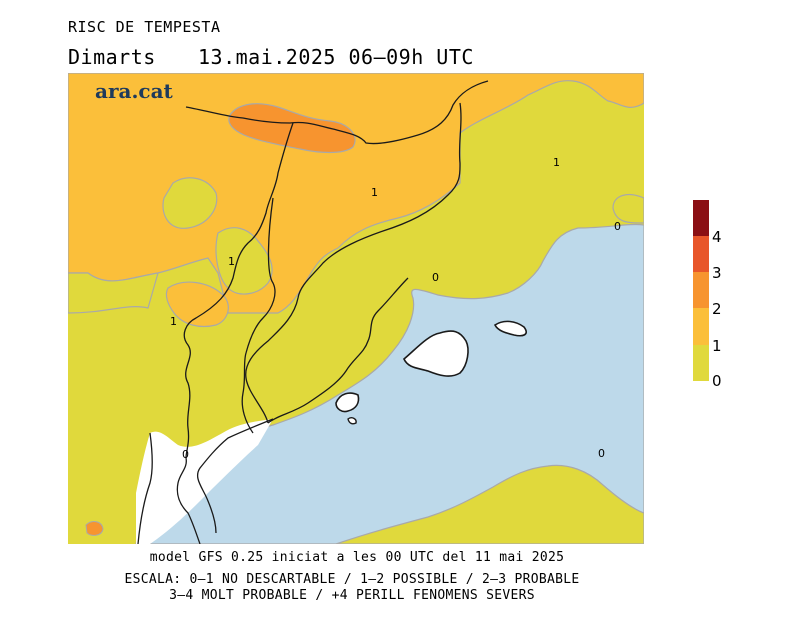 The width and height of the screenshot is (800, 617). I want to click on map-title: RISC DE TEMPESTA, so click(144, 27).